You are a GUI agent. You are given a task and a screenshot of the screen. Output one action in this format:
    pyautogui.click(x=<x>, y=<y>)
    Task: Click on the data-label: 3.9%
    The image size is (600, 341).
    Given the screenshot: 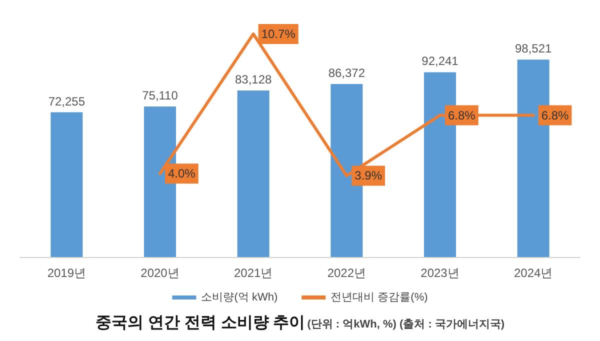 What is the action you would take?
    pyautogui.click(x=368, y=175)
    